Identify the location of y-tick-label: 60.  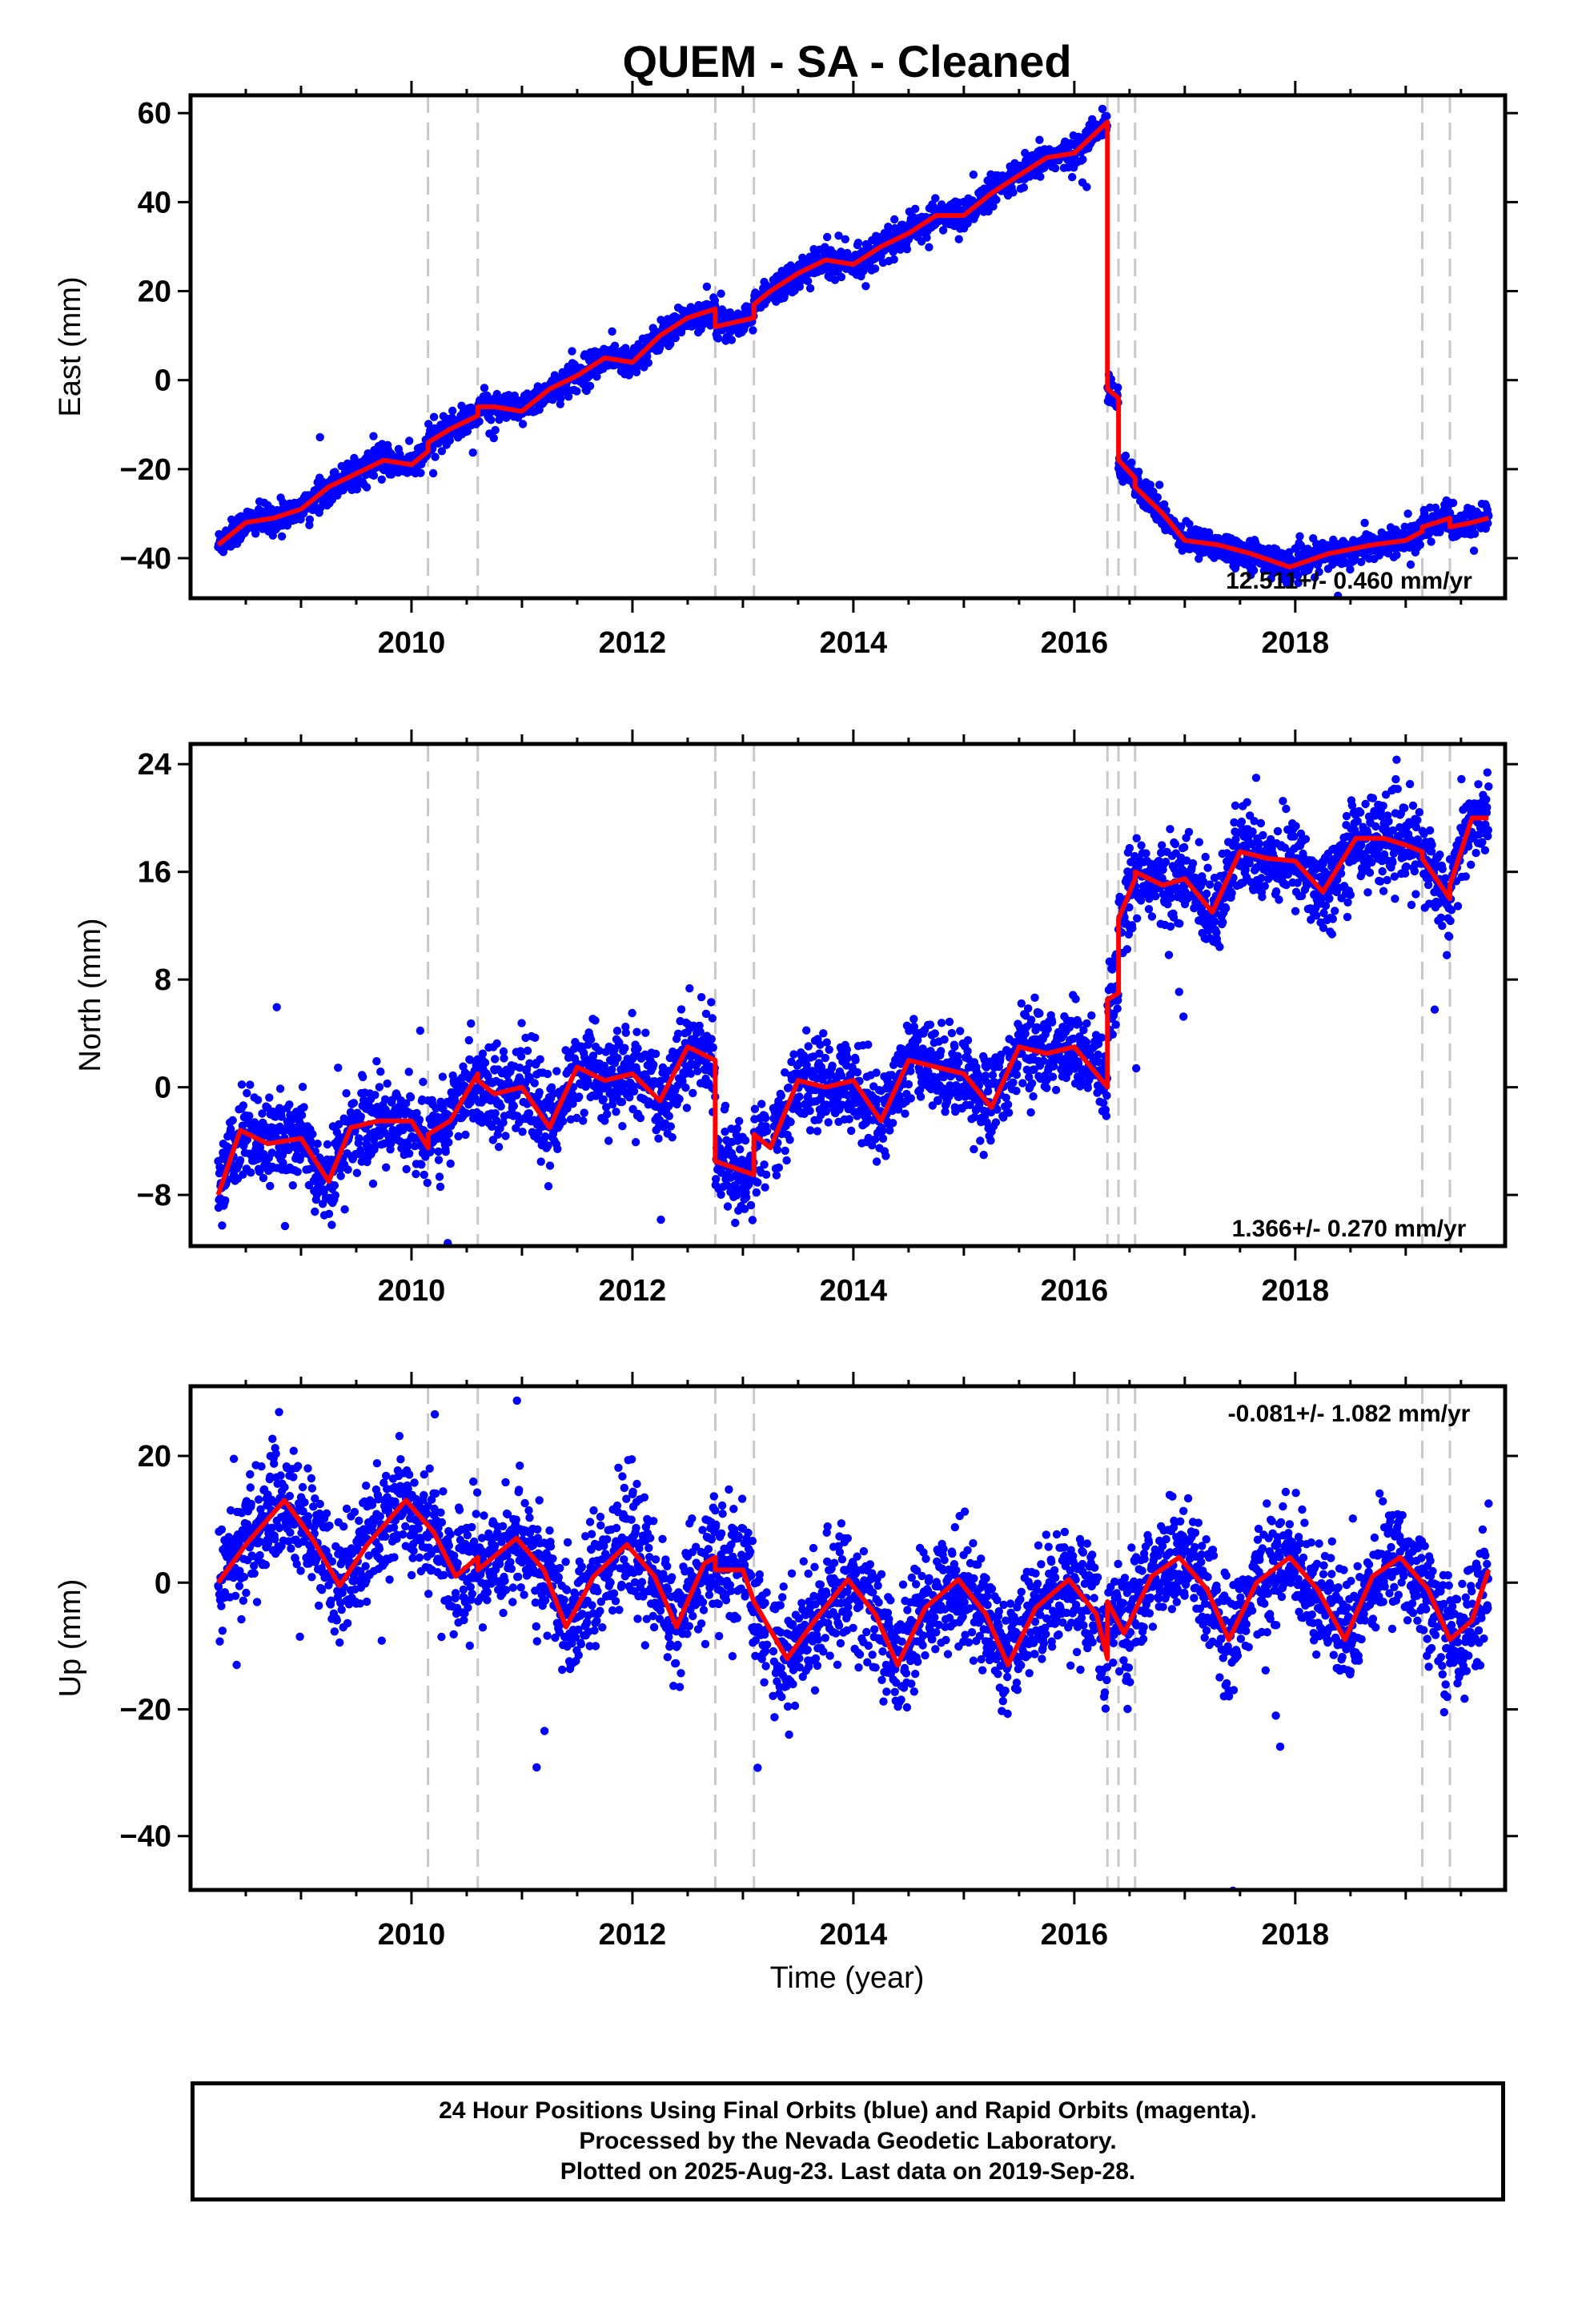
(154, 114).